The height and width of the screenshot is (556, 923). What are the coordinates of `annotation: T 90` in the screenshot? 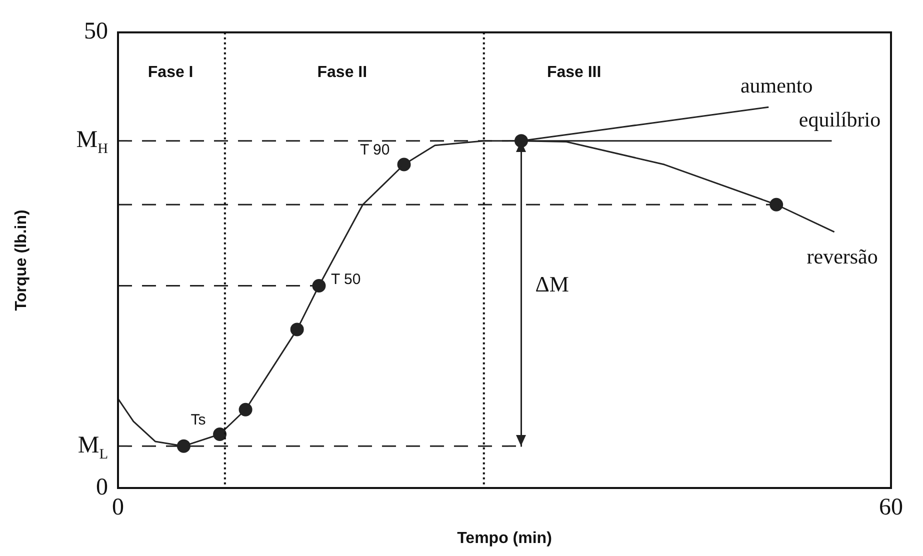 It's located at (375, 150).